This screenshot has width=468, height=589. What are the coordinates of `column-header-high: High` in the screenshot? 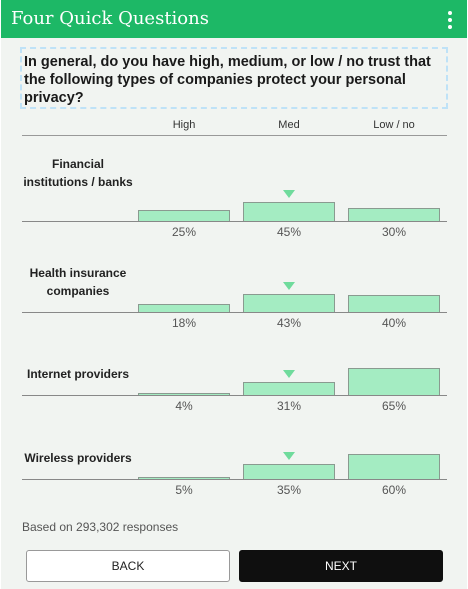 It's located at (184, 125).